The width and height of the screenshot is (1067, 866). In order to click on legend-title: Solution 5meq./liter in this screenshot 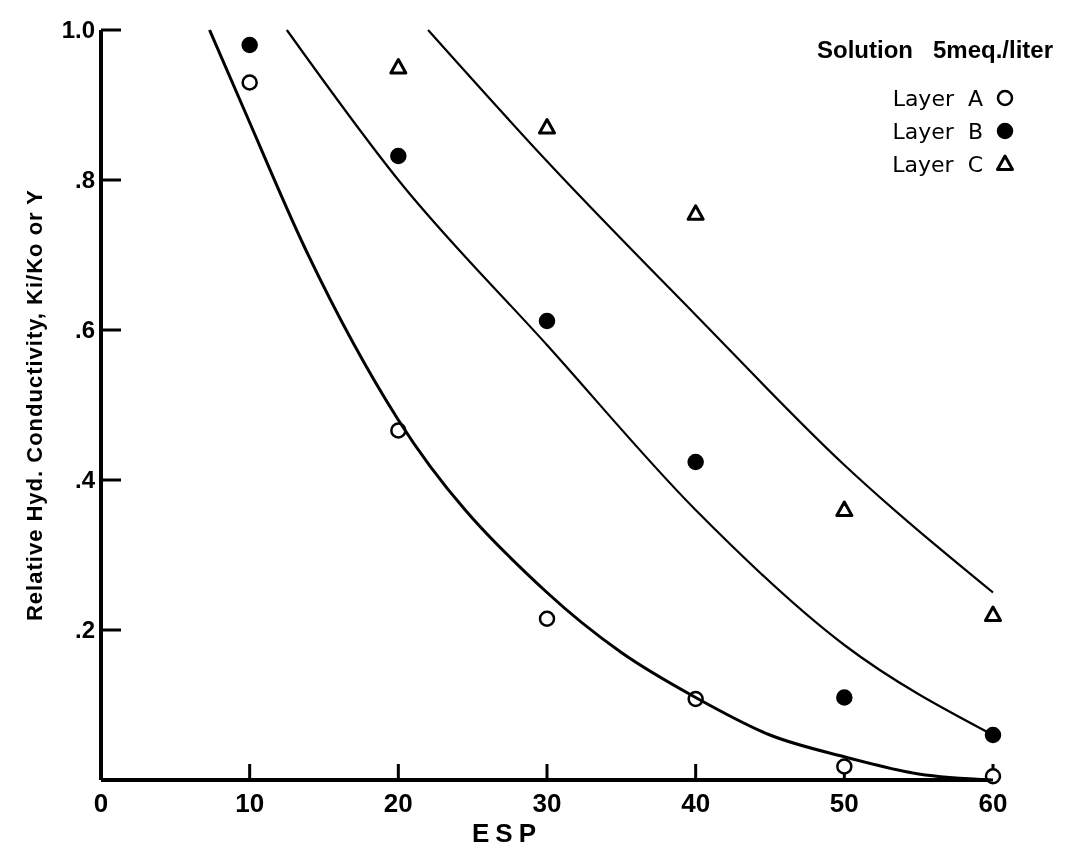, I will do `click(934, 49)`.